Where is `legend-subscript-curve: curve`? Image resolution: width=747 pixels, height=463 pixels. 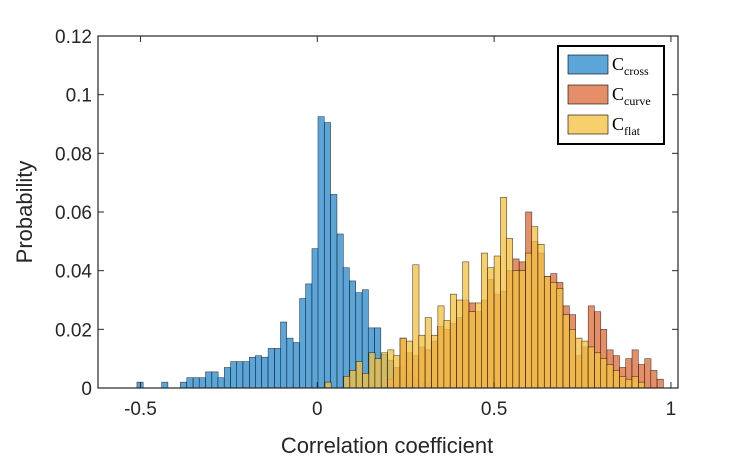 legend-subscript-curve: curve is located at coordinates (637, 101).